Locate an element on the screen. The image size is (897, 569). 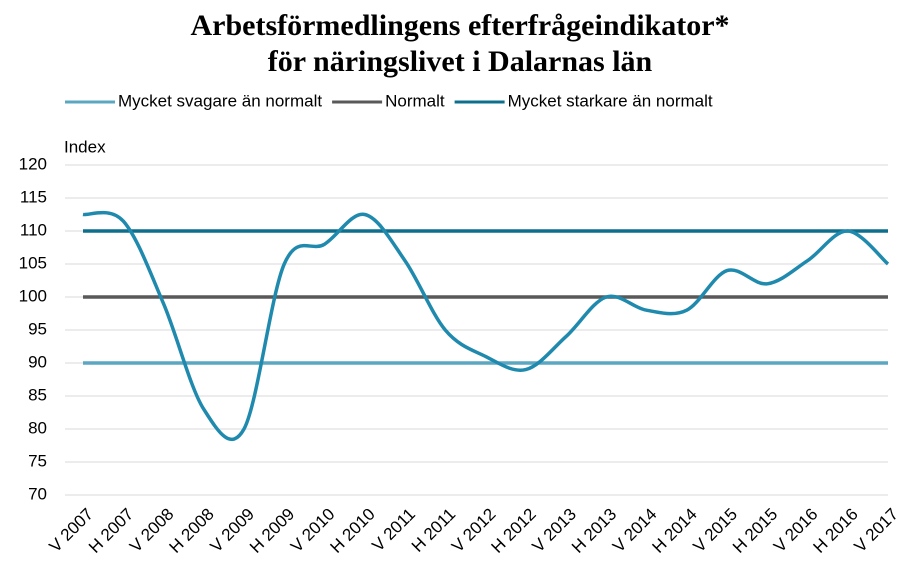
chart-title: Arbetsförmedlingens efterfrågeindikator* is located at coordinates (459, 25).